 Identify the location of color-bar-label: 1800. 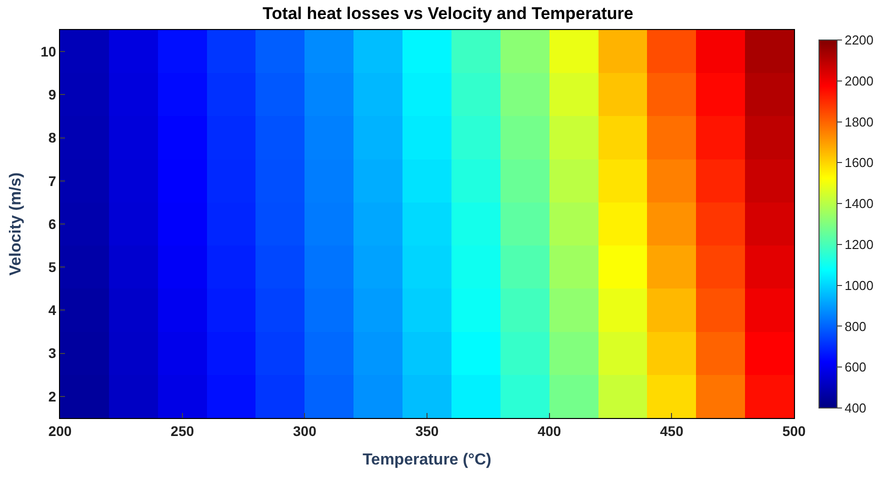
(859, 122).